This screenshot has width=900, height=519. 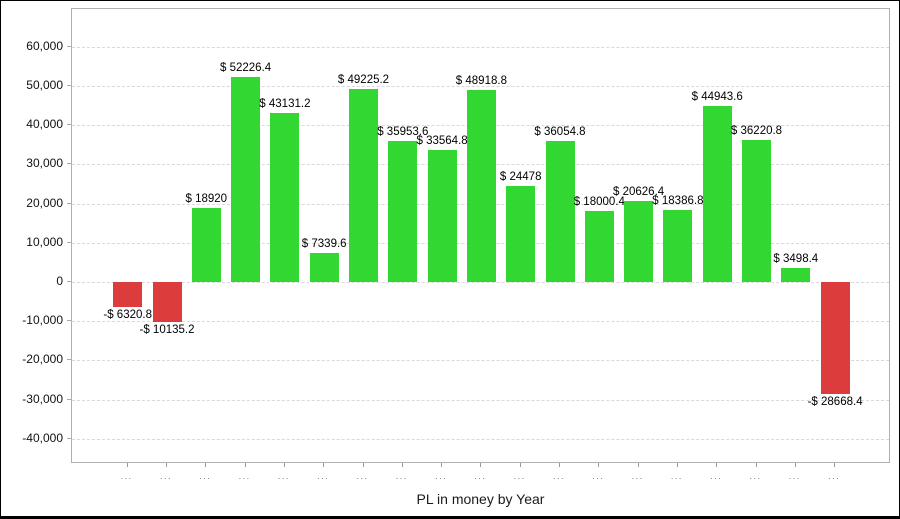 What do you see at coordinates (363, 80) in the screenshot?
I see `bar-value-label: $ 49225.2` at bounding box center [363, 80].